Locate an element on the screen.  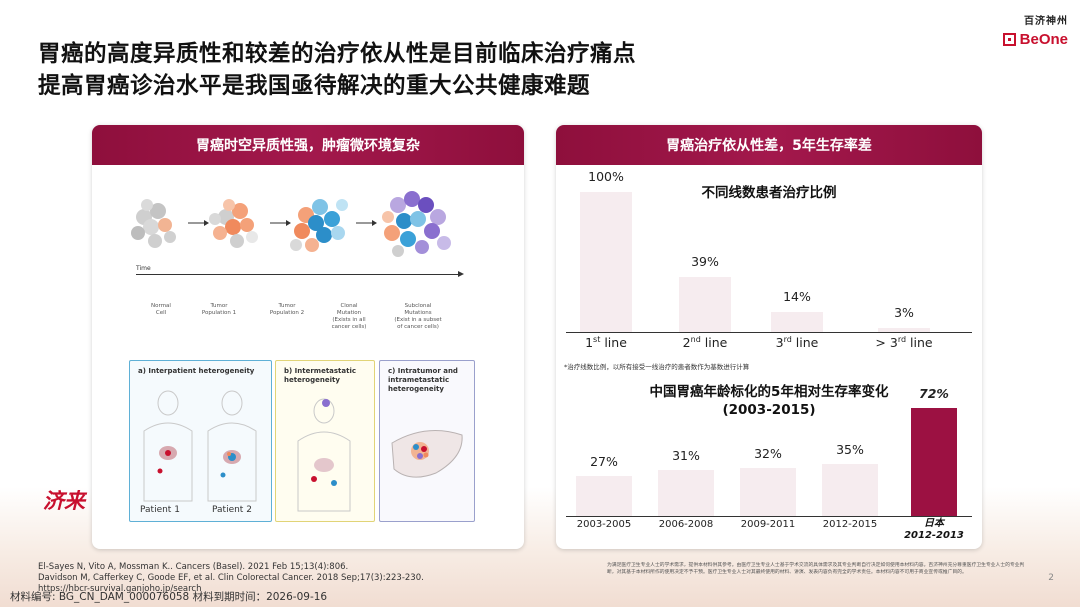
legend-tumor-pop1: Tumor Population 1 is located at coordinates (219, 309).